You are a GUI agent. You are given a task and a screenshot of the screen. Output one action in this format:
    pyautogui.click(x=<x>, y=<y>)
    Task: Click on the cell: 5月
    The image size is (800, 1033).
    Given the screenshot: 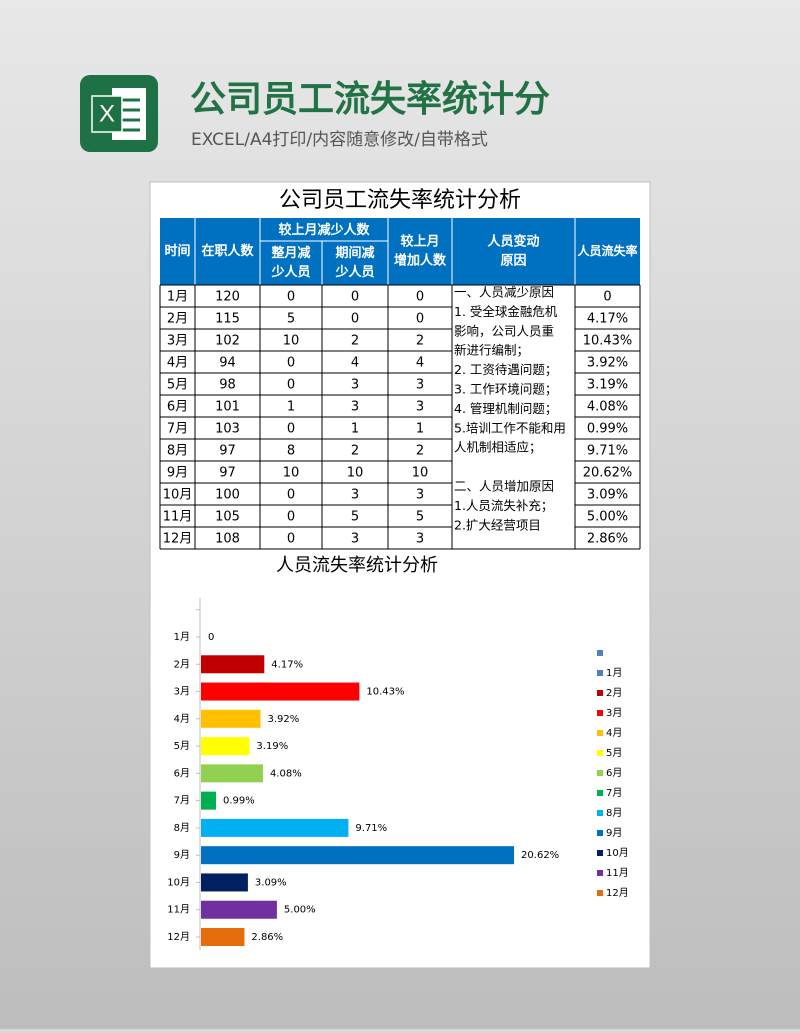 What is the action you would take?
    pyautogui.click(x=177, y=385)
    